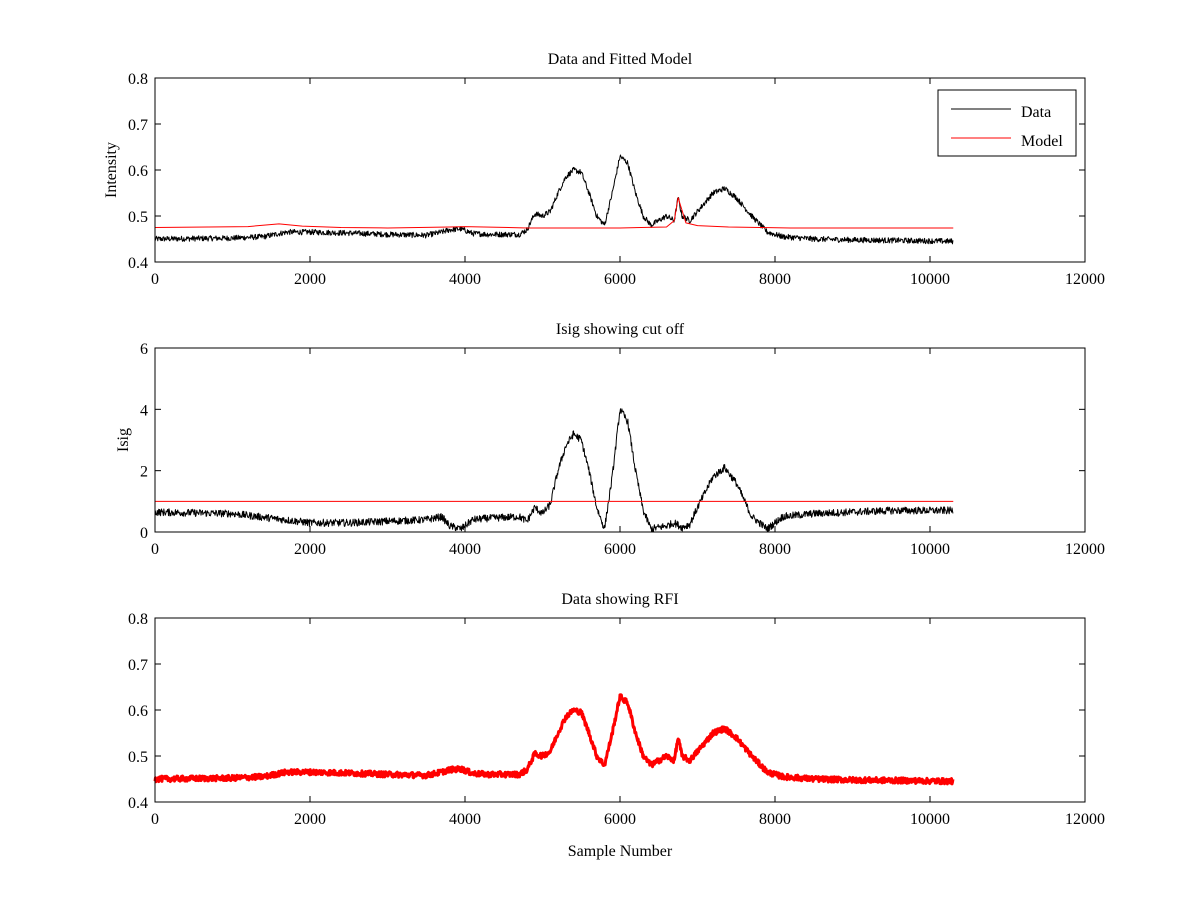 The width and height of the screenshot is (1200, 900). What do you see at coordinates (1036, 112) in the screenshot?
I see `legend-entry-data: Data` at bounding box center [1036, 112].